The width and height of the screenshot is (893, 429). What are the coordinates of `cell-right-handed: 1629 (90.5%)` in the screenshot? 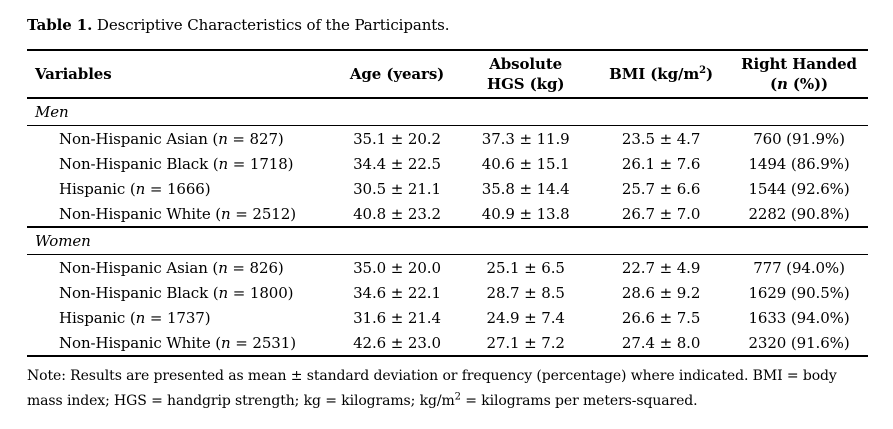 It's located at (799, 292).